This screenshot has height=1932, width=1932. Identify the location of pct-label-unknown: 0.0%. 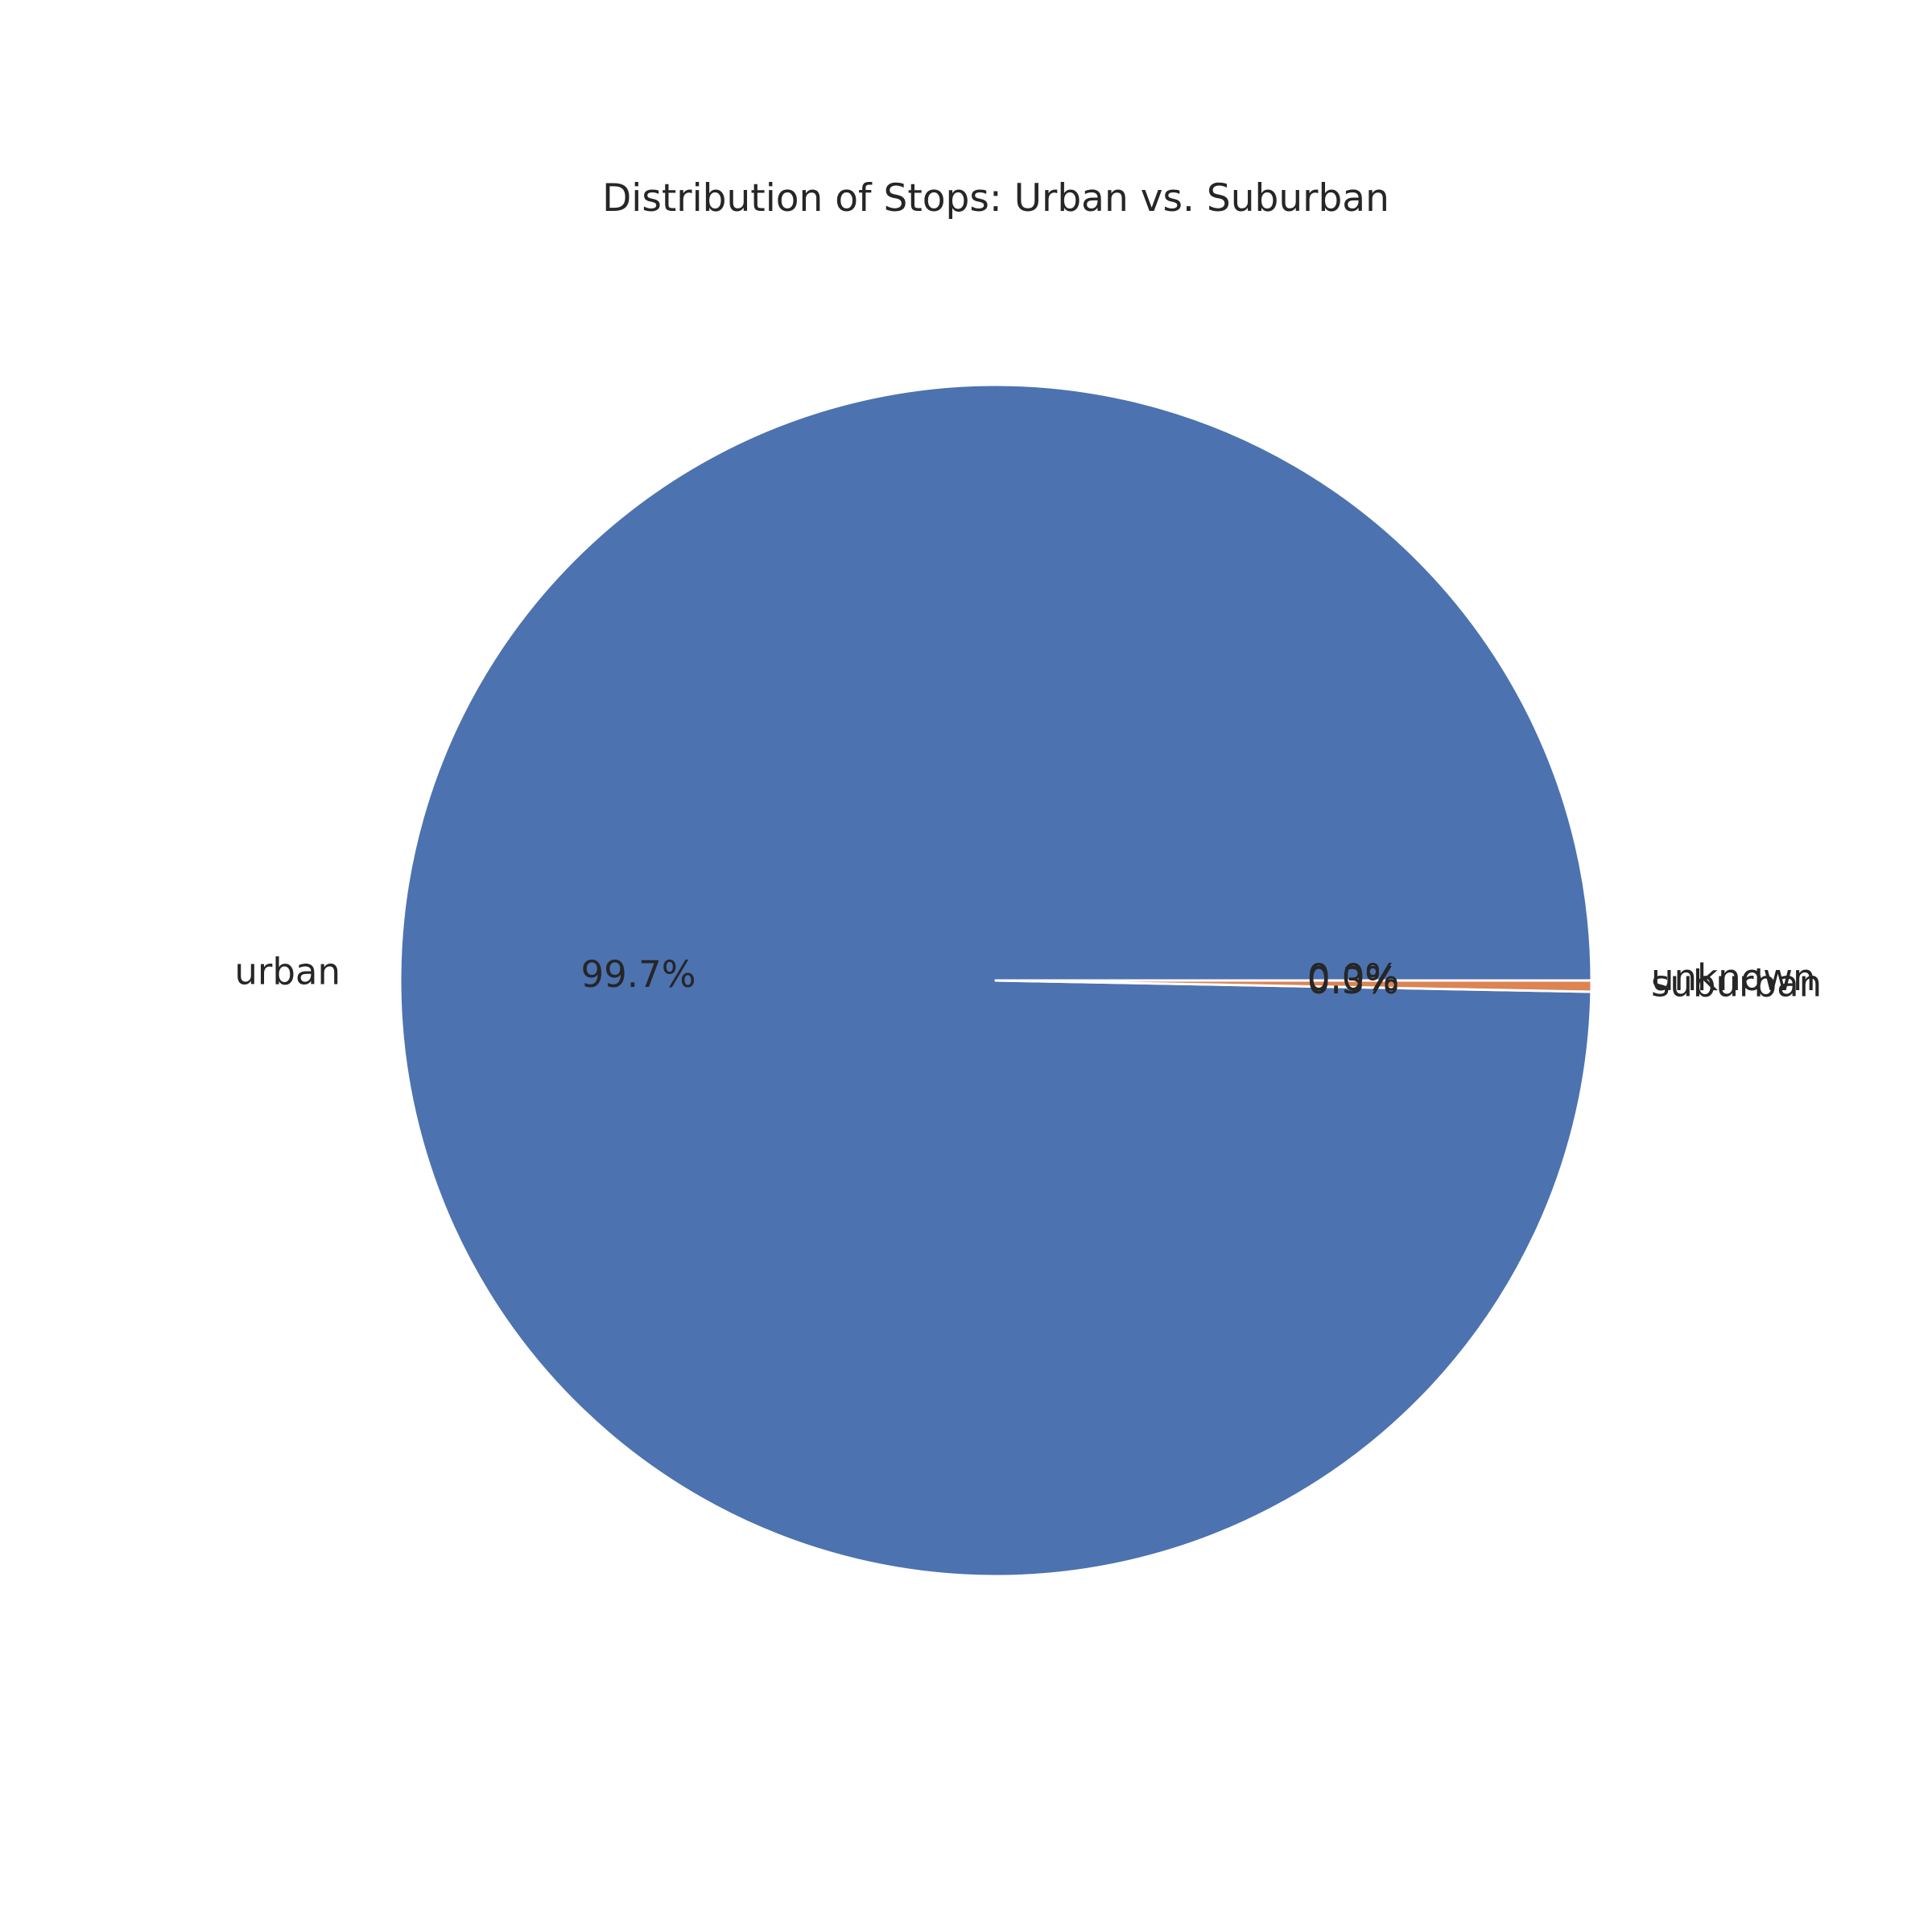
(1353, 977).